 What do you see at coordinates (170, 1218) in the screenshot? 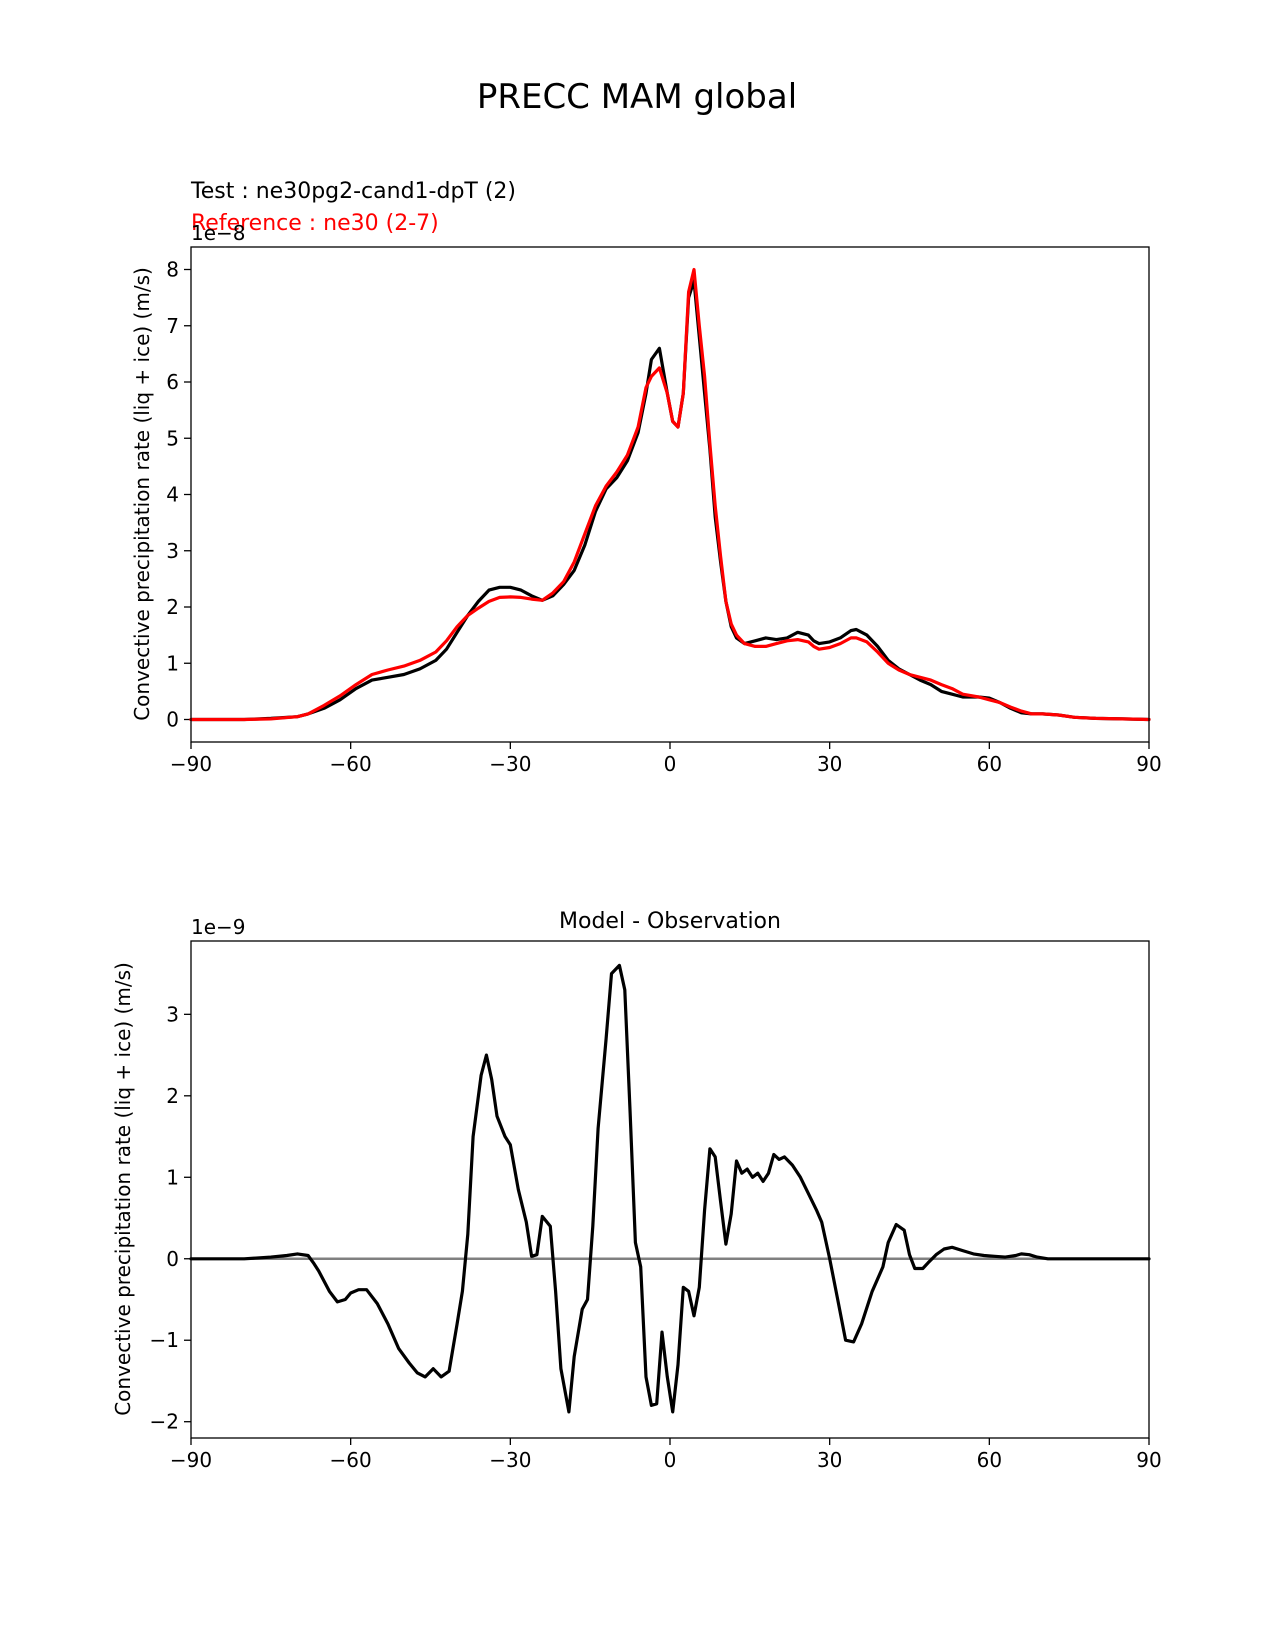
I see `bottom-ytick-group: −2 −1 0 1 2 3` at bounding box center [170, 1218].